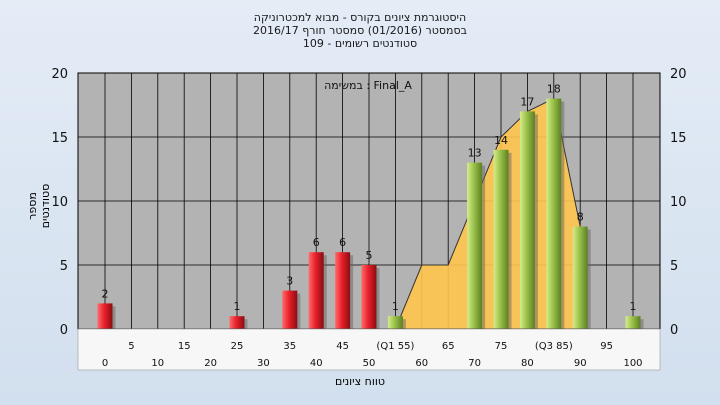 The image size is (720, 405). Describe the element at coordinates (580, 363) in the screenshot. I see `x-tick-label: 90` at that location.